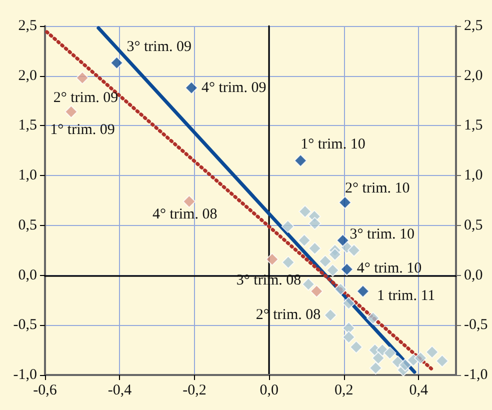 The height and width of the screenshot is (410, 492). Describe the element at coordinates (27, 26) in the screenshot. I see `y-tick-label: 2,5` at that location.